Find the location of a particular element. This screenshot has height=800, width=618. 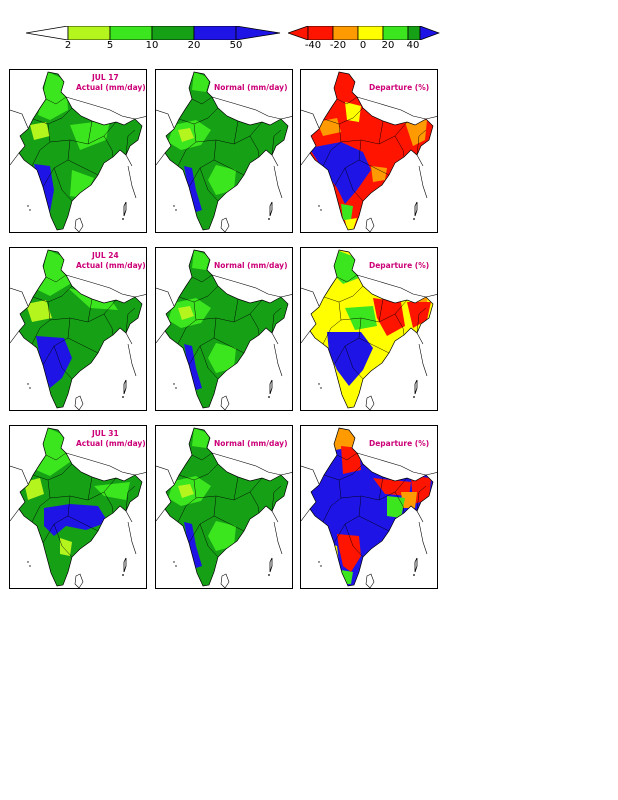

departure-map-jul24: Departure (%) is located at coordinates (369, 329).